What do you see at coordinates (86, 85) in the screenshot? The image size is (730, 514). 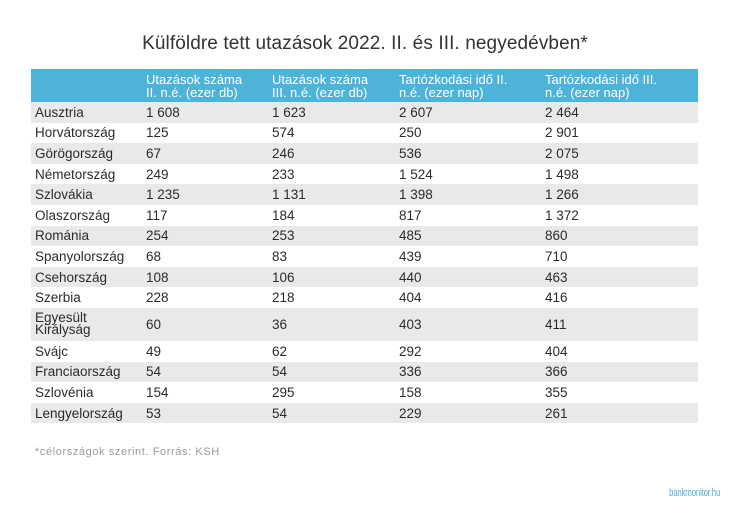 I see `header-country` at bounding box center [86, 85].